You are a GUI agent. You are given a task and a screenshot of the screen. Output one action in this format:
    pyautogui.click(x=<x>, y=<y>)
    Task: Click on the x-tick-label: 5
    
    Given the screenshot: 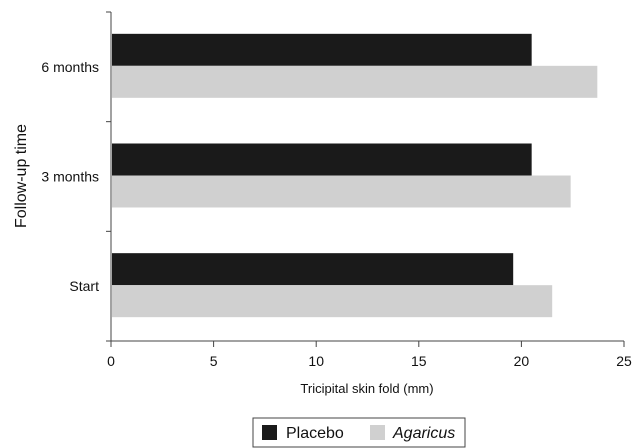 What is the action you would take?
    pyautogui.click(x=214, y=361)
    